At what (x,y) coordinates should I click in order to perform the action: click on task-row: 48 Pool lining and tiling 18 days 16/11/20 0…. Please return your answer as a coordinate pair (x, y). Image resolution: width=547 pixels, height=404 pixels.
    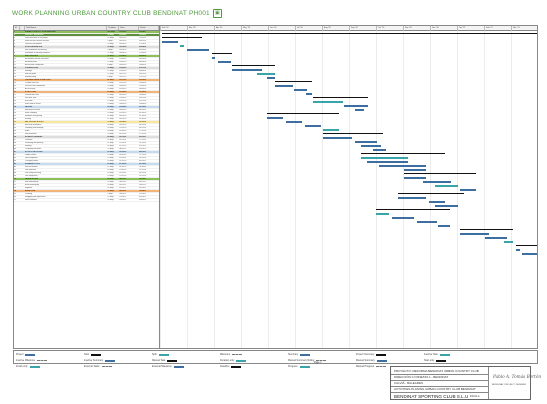
    Looking at the image, I should click on (86, 173).